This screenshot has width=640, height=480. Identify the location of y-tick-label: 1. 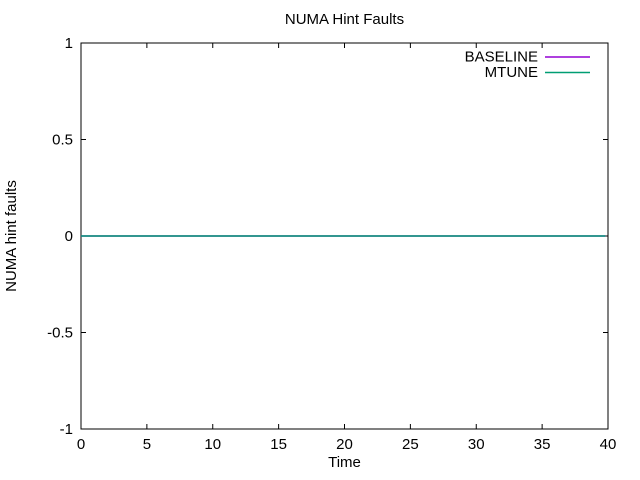
(69, 43).